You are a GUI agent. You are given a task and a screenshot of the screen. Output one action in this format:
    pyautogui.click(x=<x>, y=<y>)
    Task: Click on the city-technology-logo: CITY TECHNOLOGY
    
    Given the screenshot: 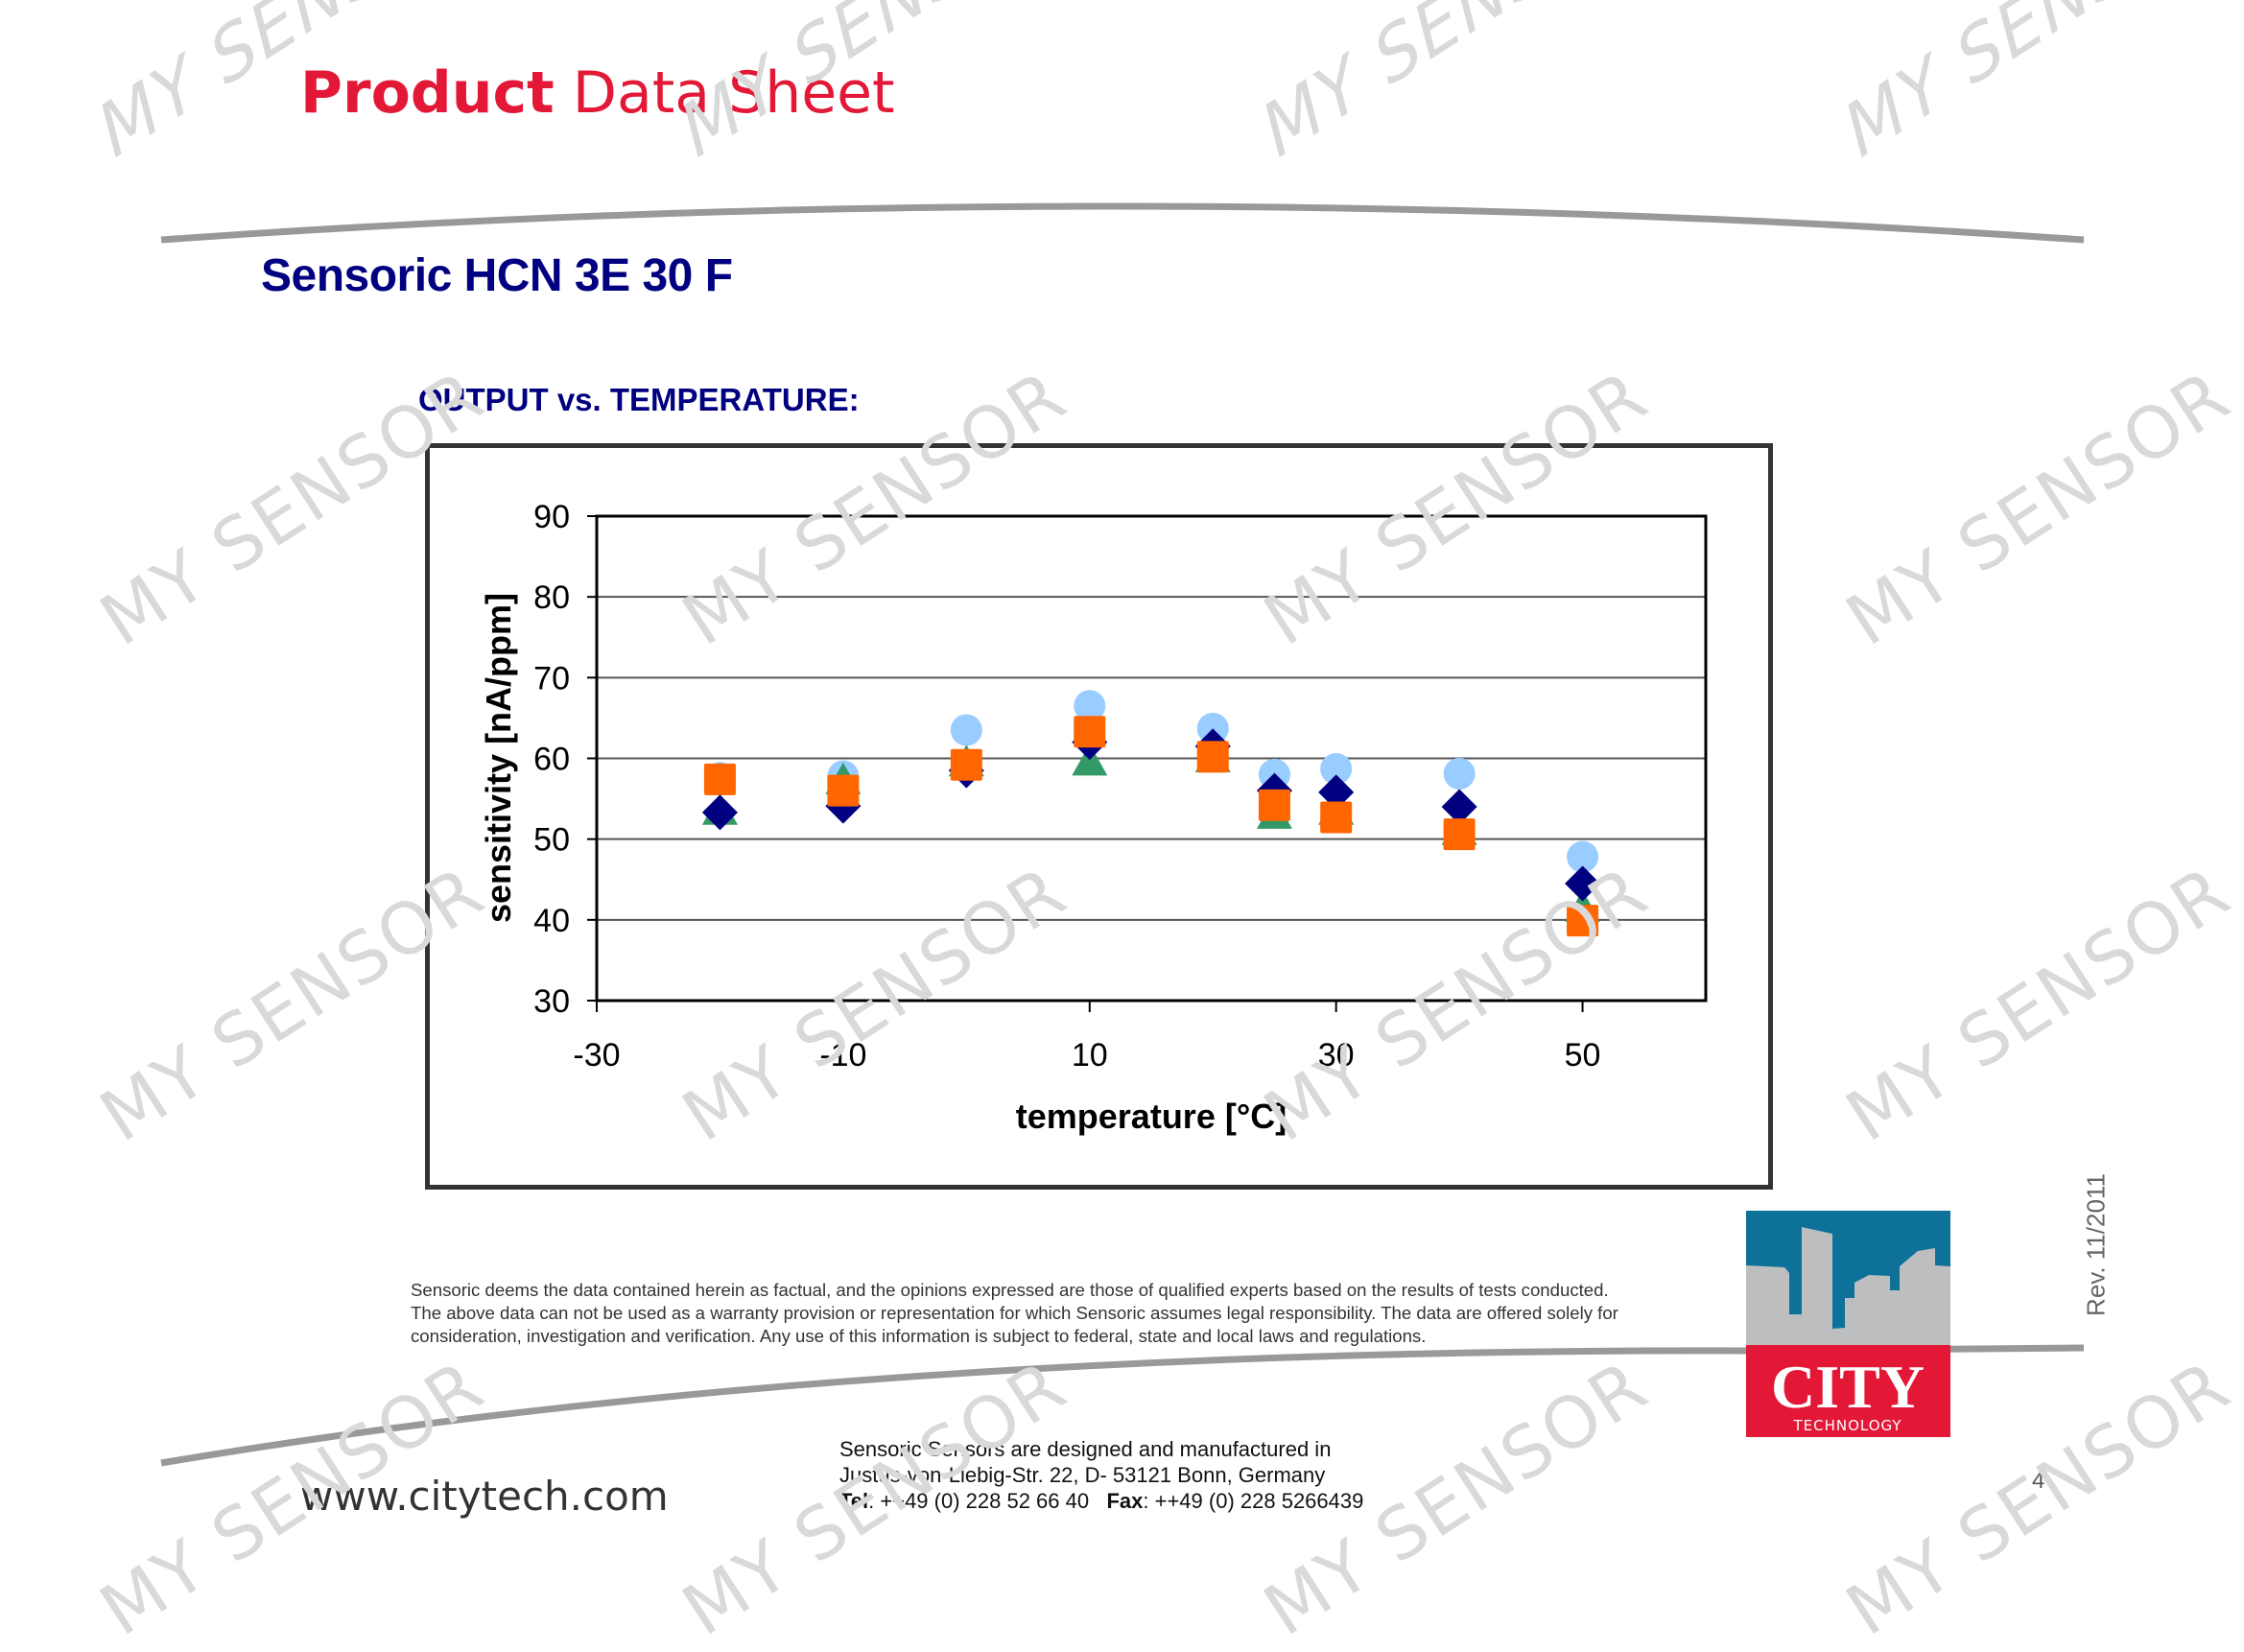 What is the action you would take?
    pyautogui.click(x=1848, y=1324)
    